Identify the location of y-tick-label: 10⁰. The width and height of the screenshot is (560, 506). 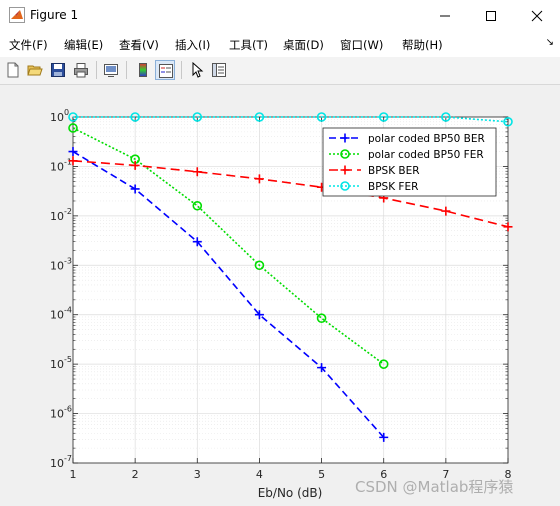
(59, 116).